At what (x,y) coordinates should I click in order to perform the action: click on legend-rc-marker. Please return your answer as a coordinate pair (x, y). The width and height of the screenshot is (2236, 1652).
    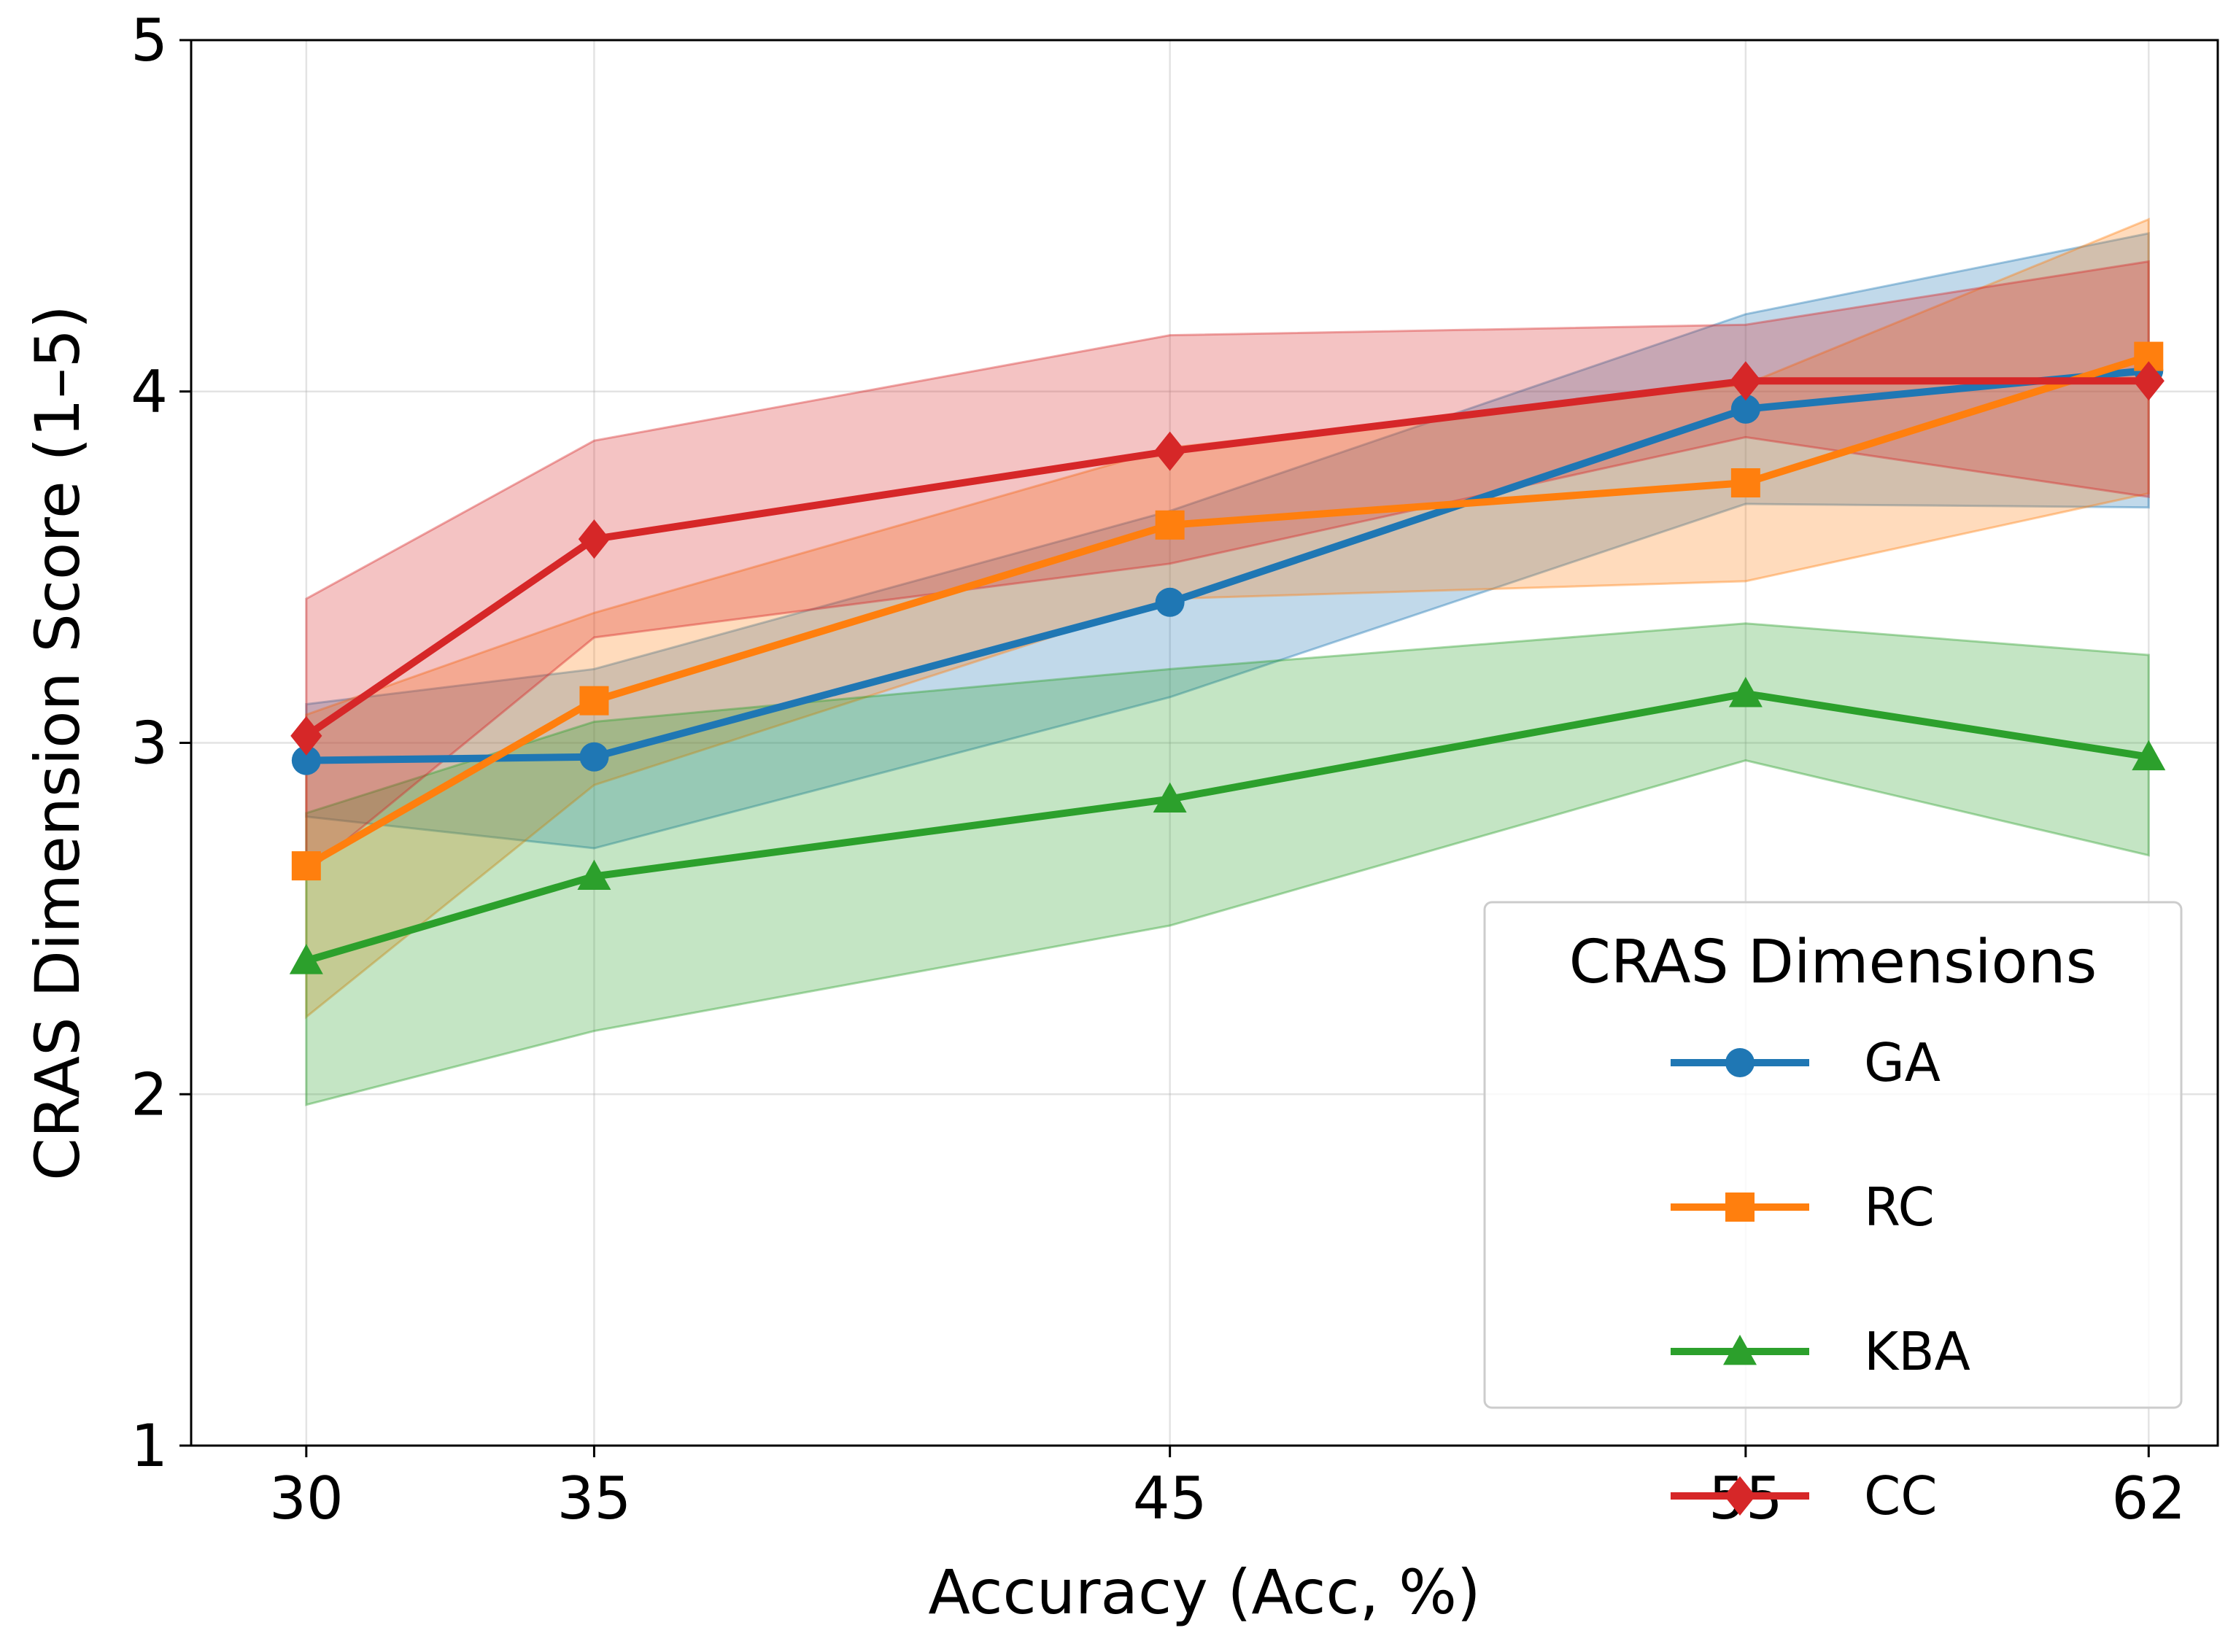
    Looking at the image, I should click on (1740, 1207).